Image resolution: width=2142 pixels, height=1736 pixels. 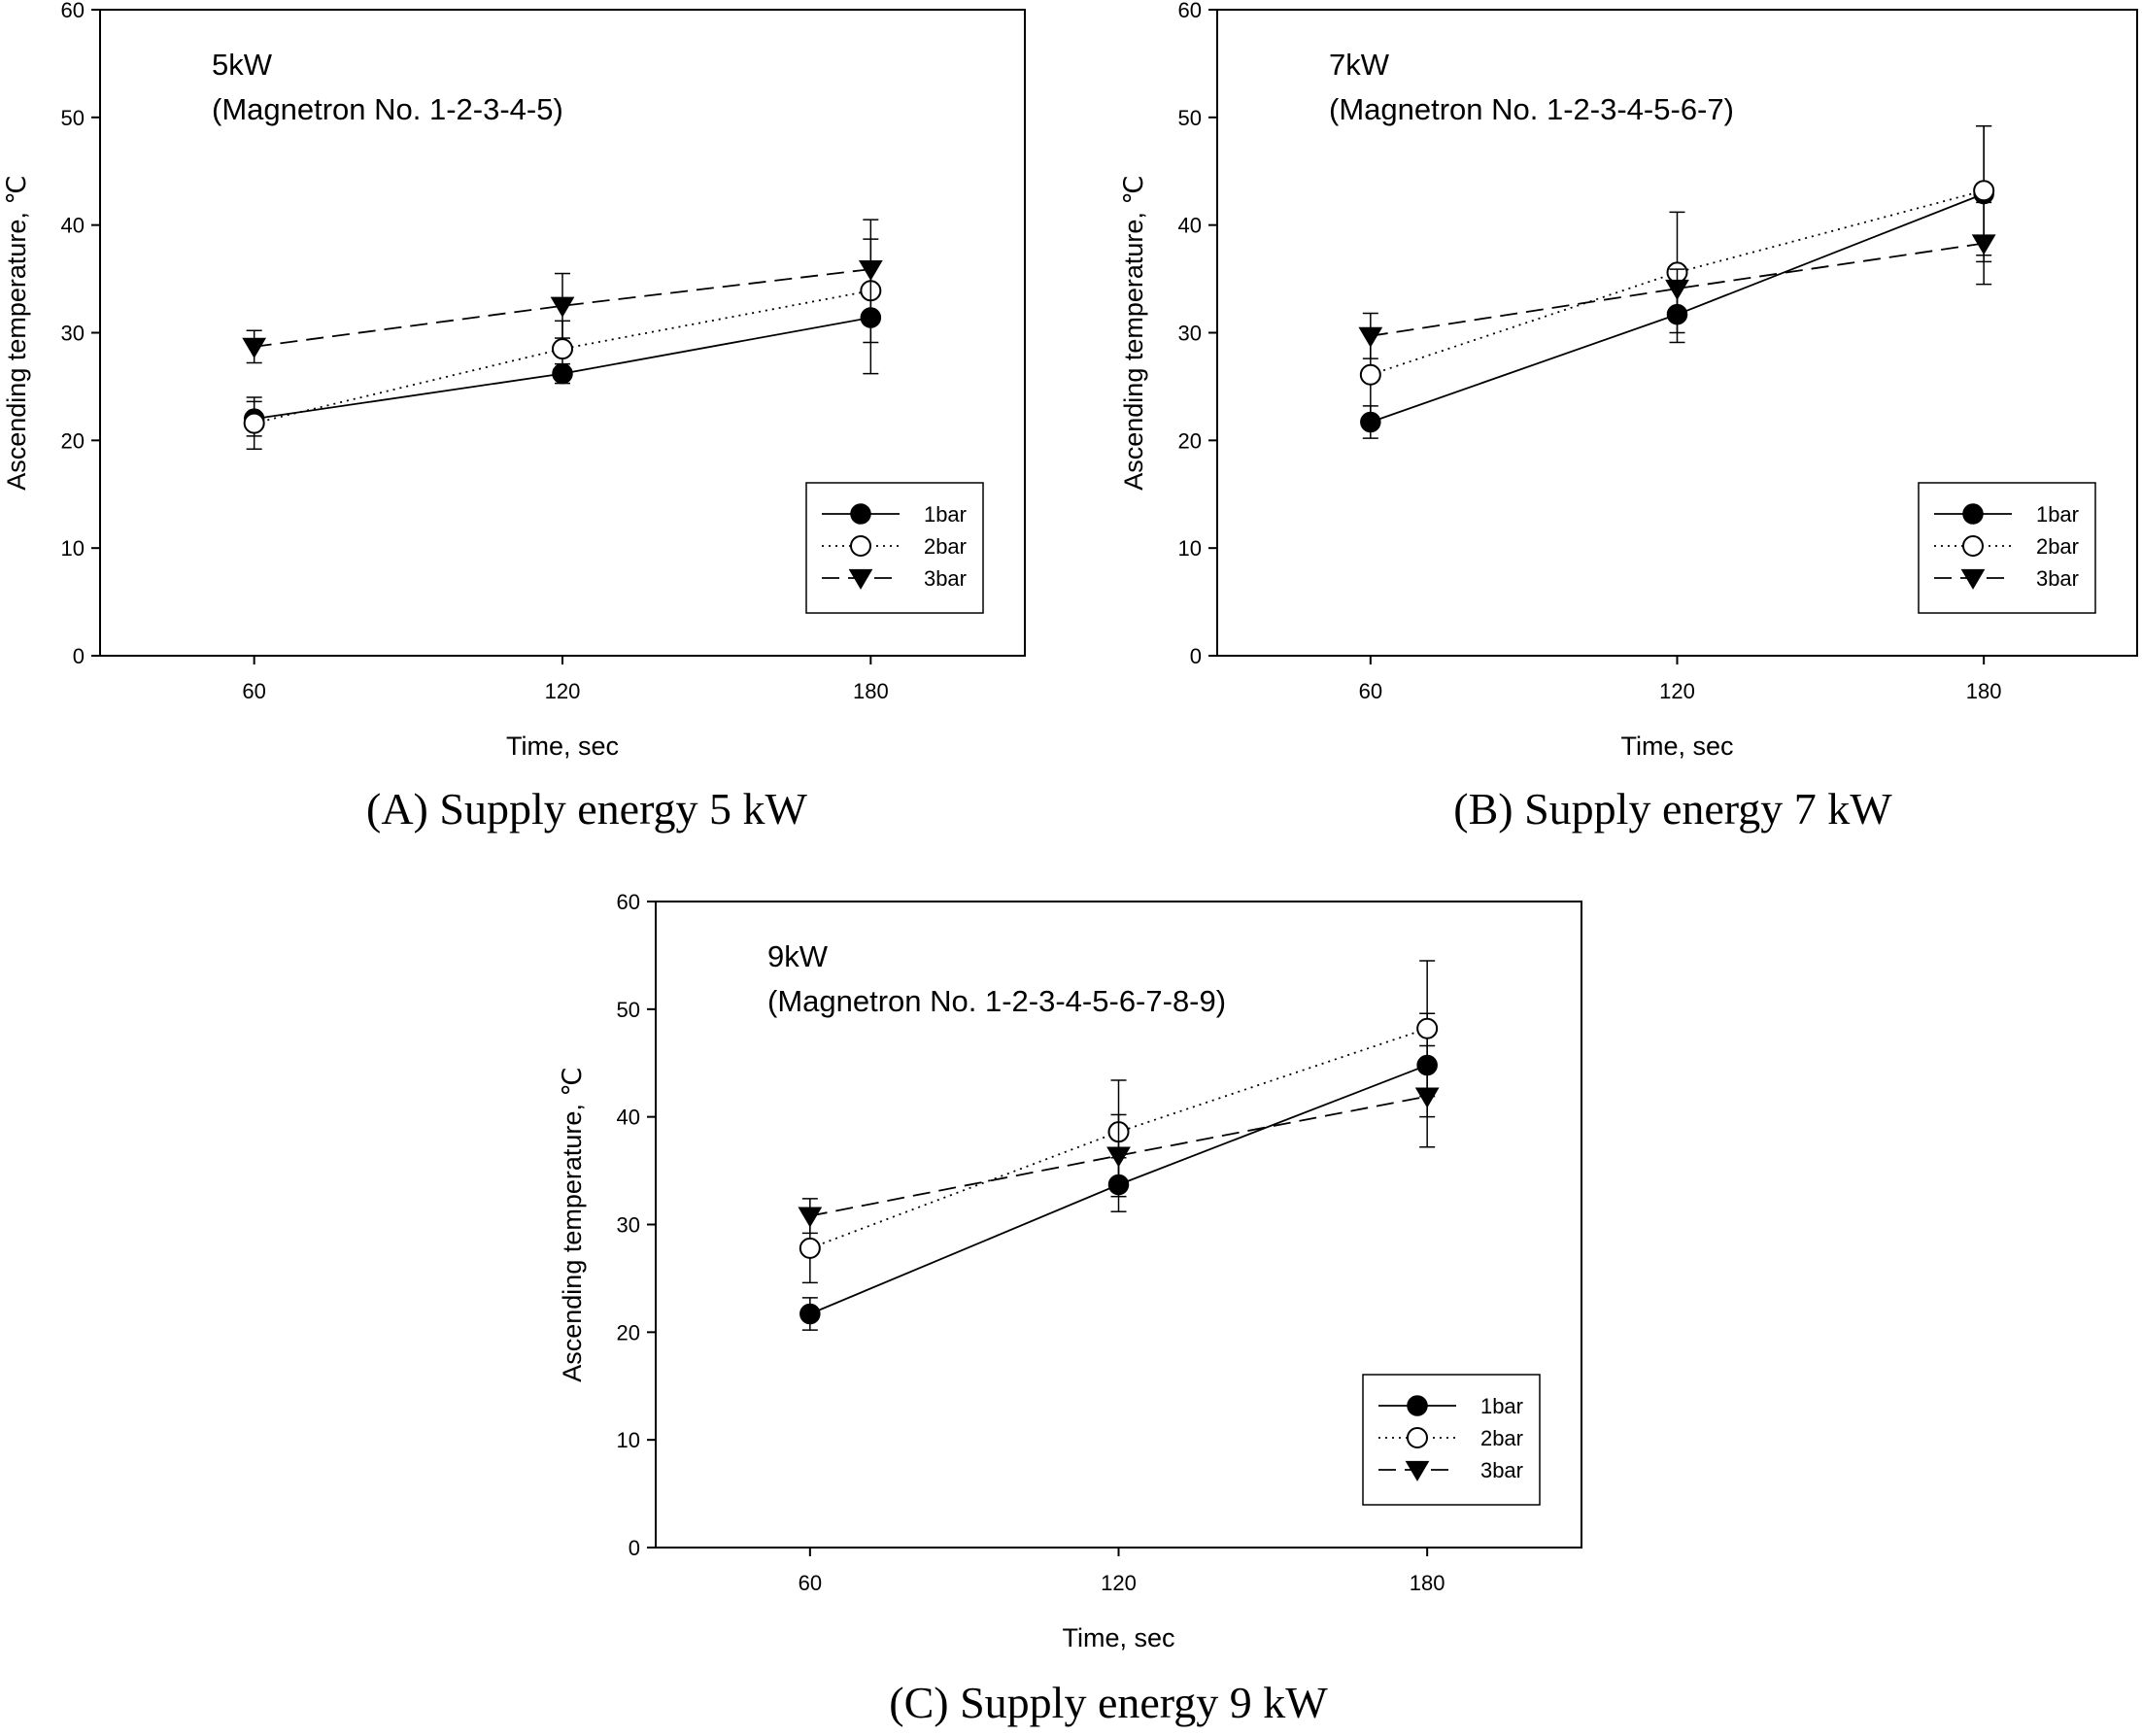 What do you see at coordinates (587, 809) in the screenshot?
I see `panel-caption: (A) Supply energy 5 kW` at bounding box center [587, 809].